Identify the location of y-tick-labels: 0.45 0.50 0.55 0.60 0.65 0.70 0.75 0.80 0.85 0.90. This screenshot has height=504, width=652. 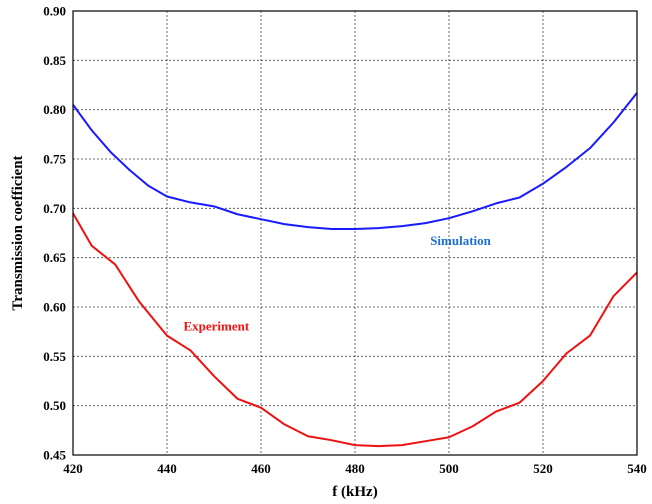
(54, 233).